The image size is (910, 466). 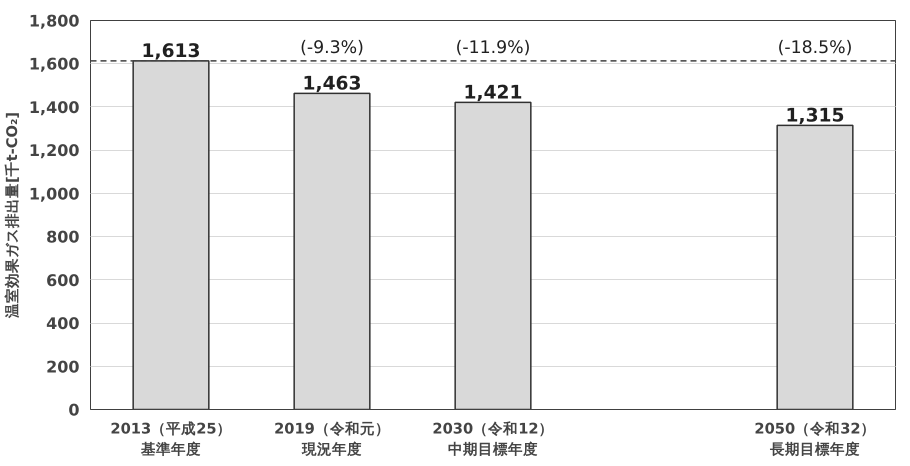 I want to click on data-label: 1,315, so click(x=815, y=115).